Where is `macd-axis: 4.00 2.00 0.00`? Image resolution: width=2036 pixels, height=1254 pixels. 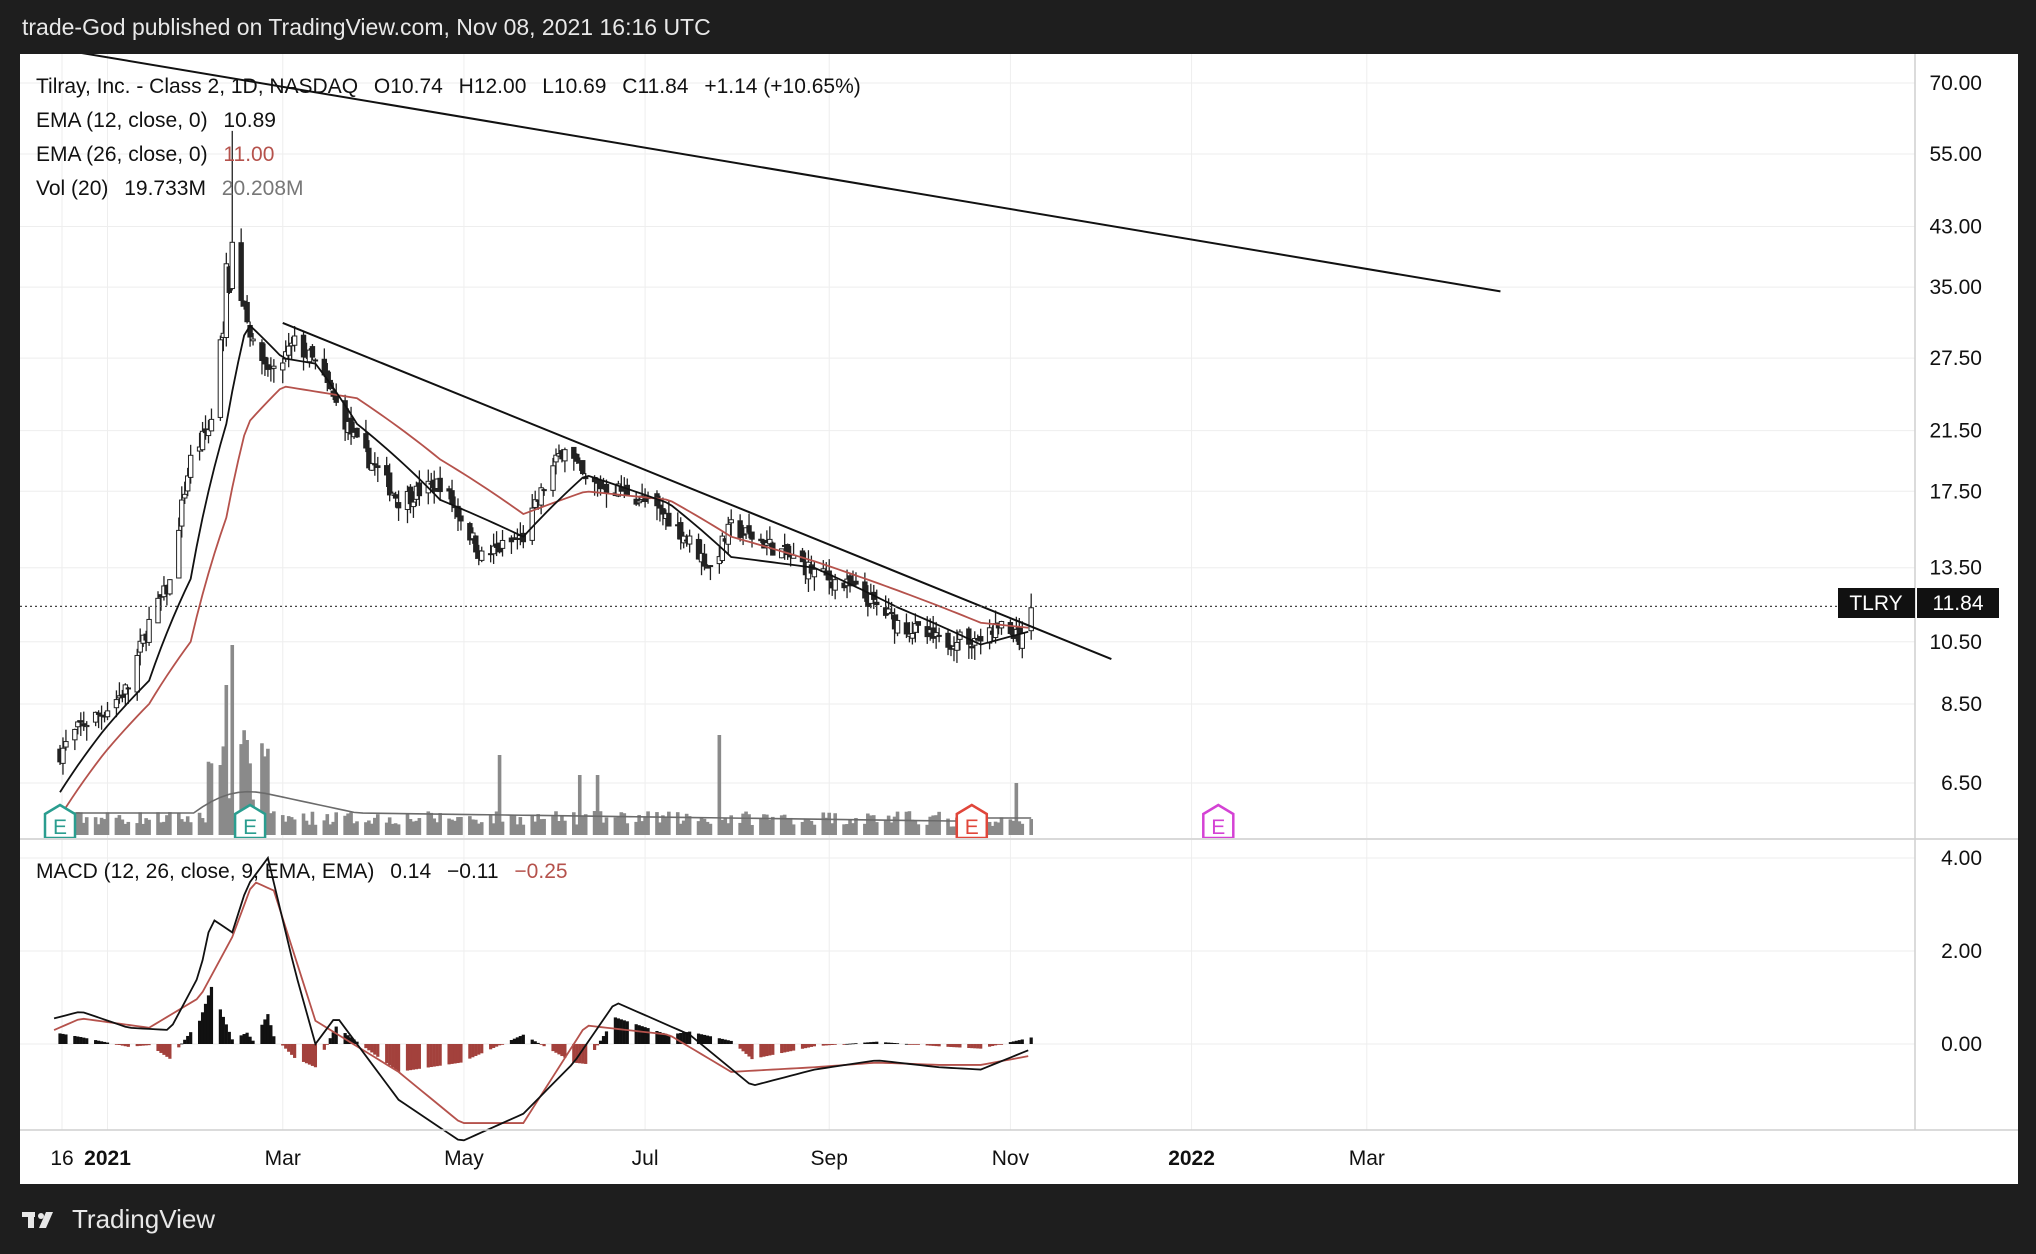 macd-axis: 4.00 2.00 0.00 is located at coordinates (1961, 951).